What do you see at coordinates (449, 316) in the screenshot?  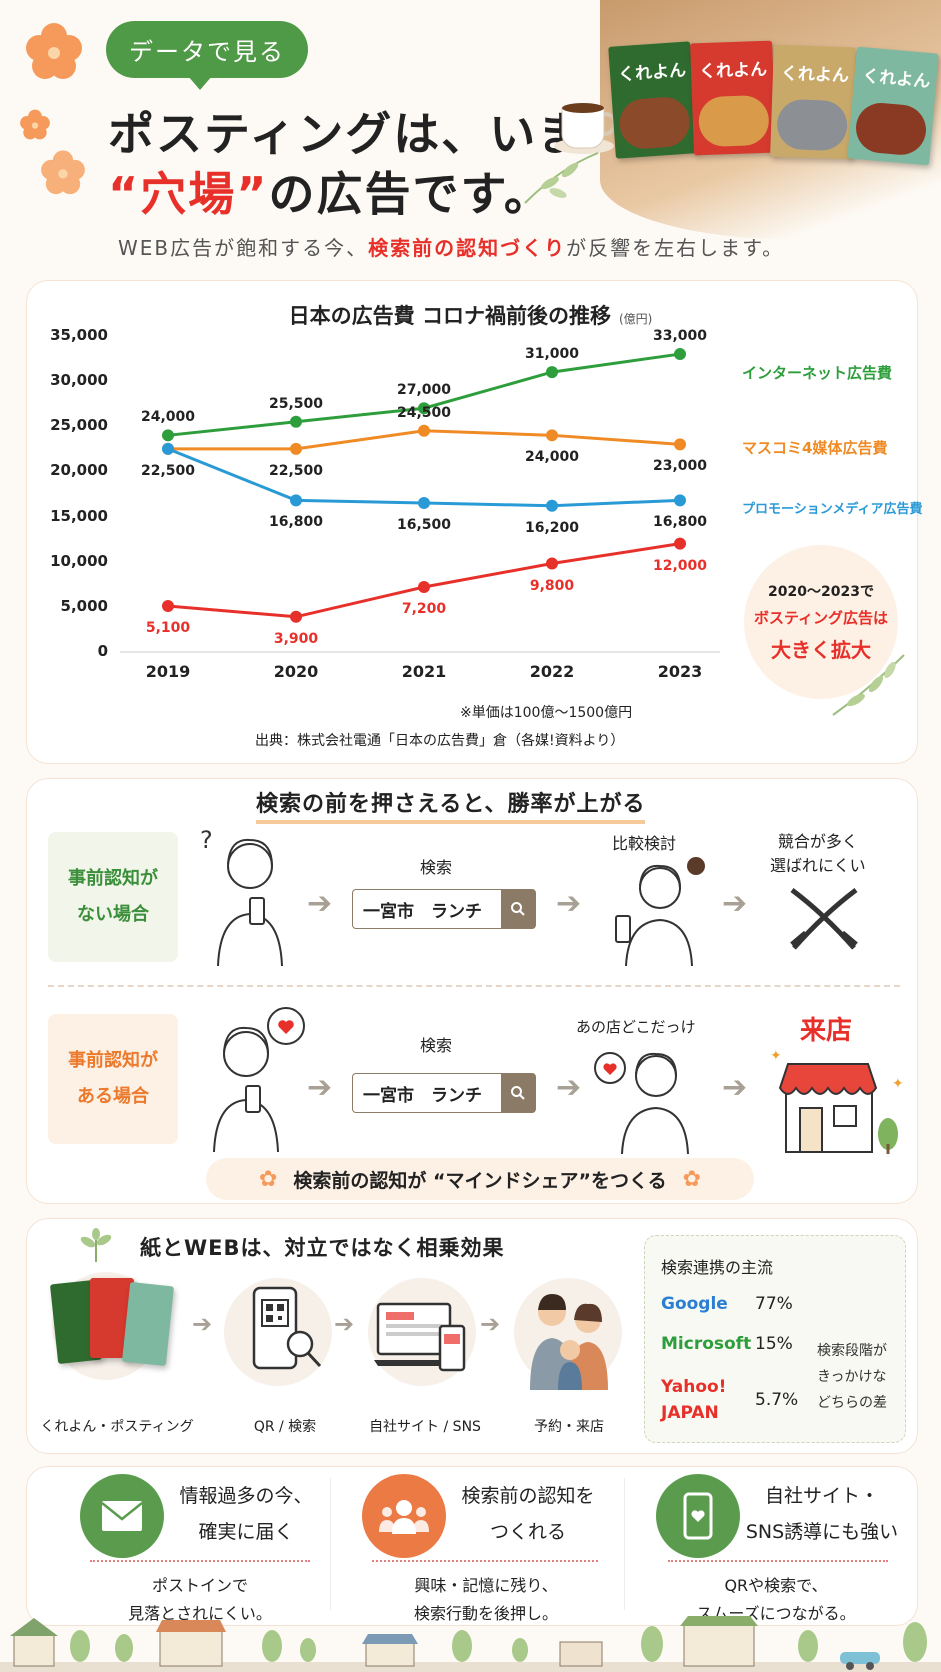 I see `chart-title-text: 日本の広告費 コロナ禍前後の推移` at bounding box center [449, 316].